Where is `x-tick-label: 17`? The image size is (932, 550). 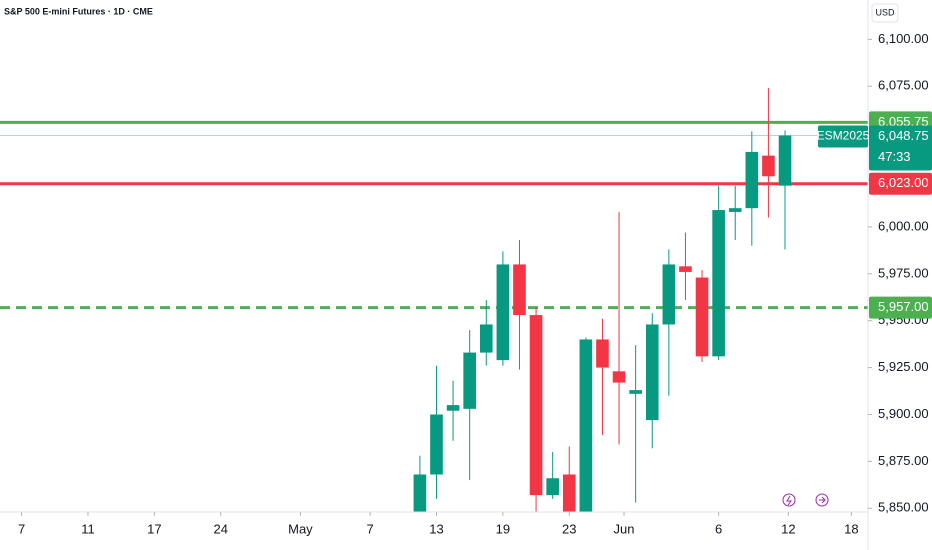
x-tick-label: 17 is located at coordinates (154, 528).